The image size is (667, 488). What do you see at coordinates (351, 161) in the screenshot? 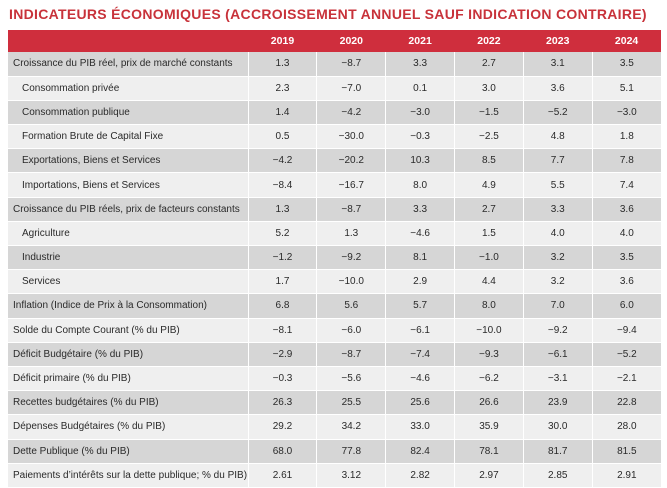
I see `value-cell: −20.2` at bounding box center [351, 161].